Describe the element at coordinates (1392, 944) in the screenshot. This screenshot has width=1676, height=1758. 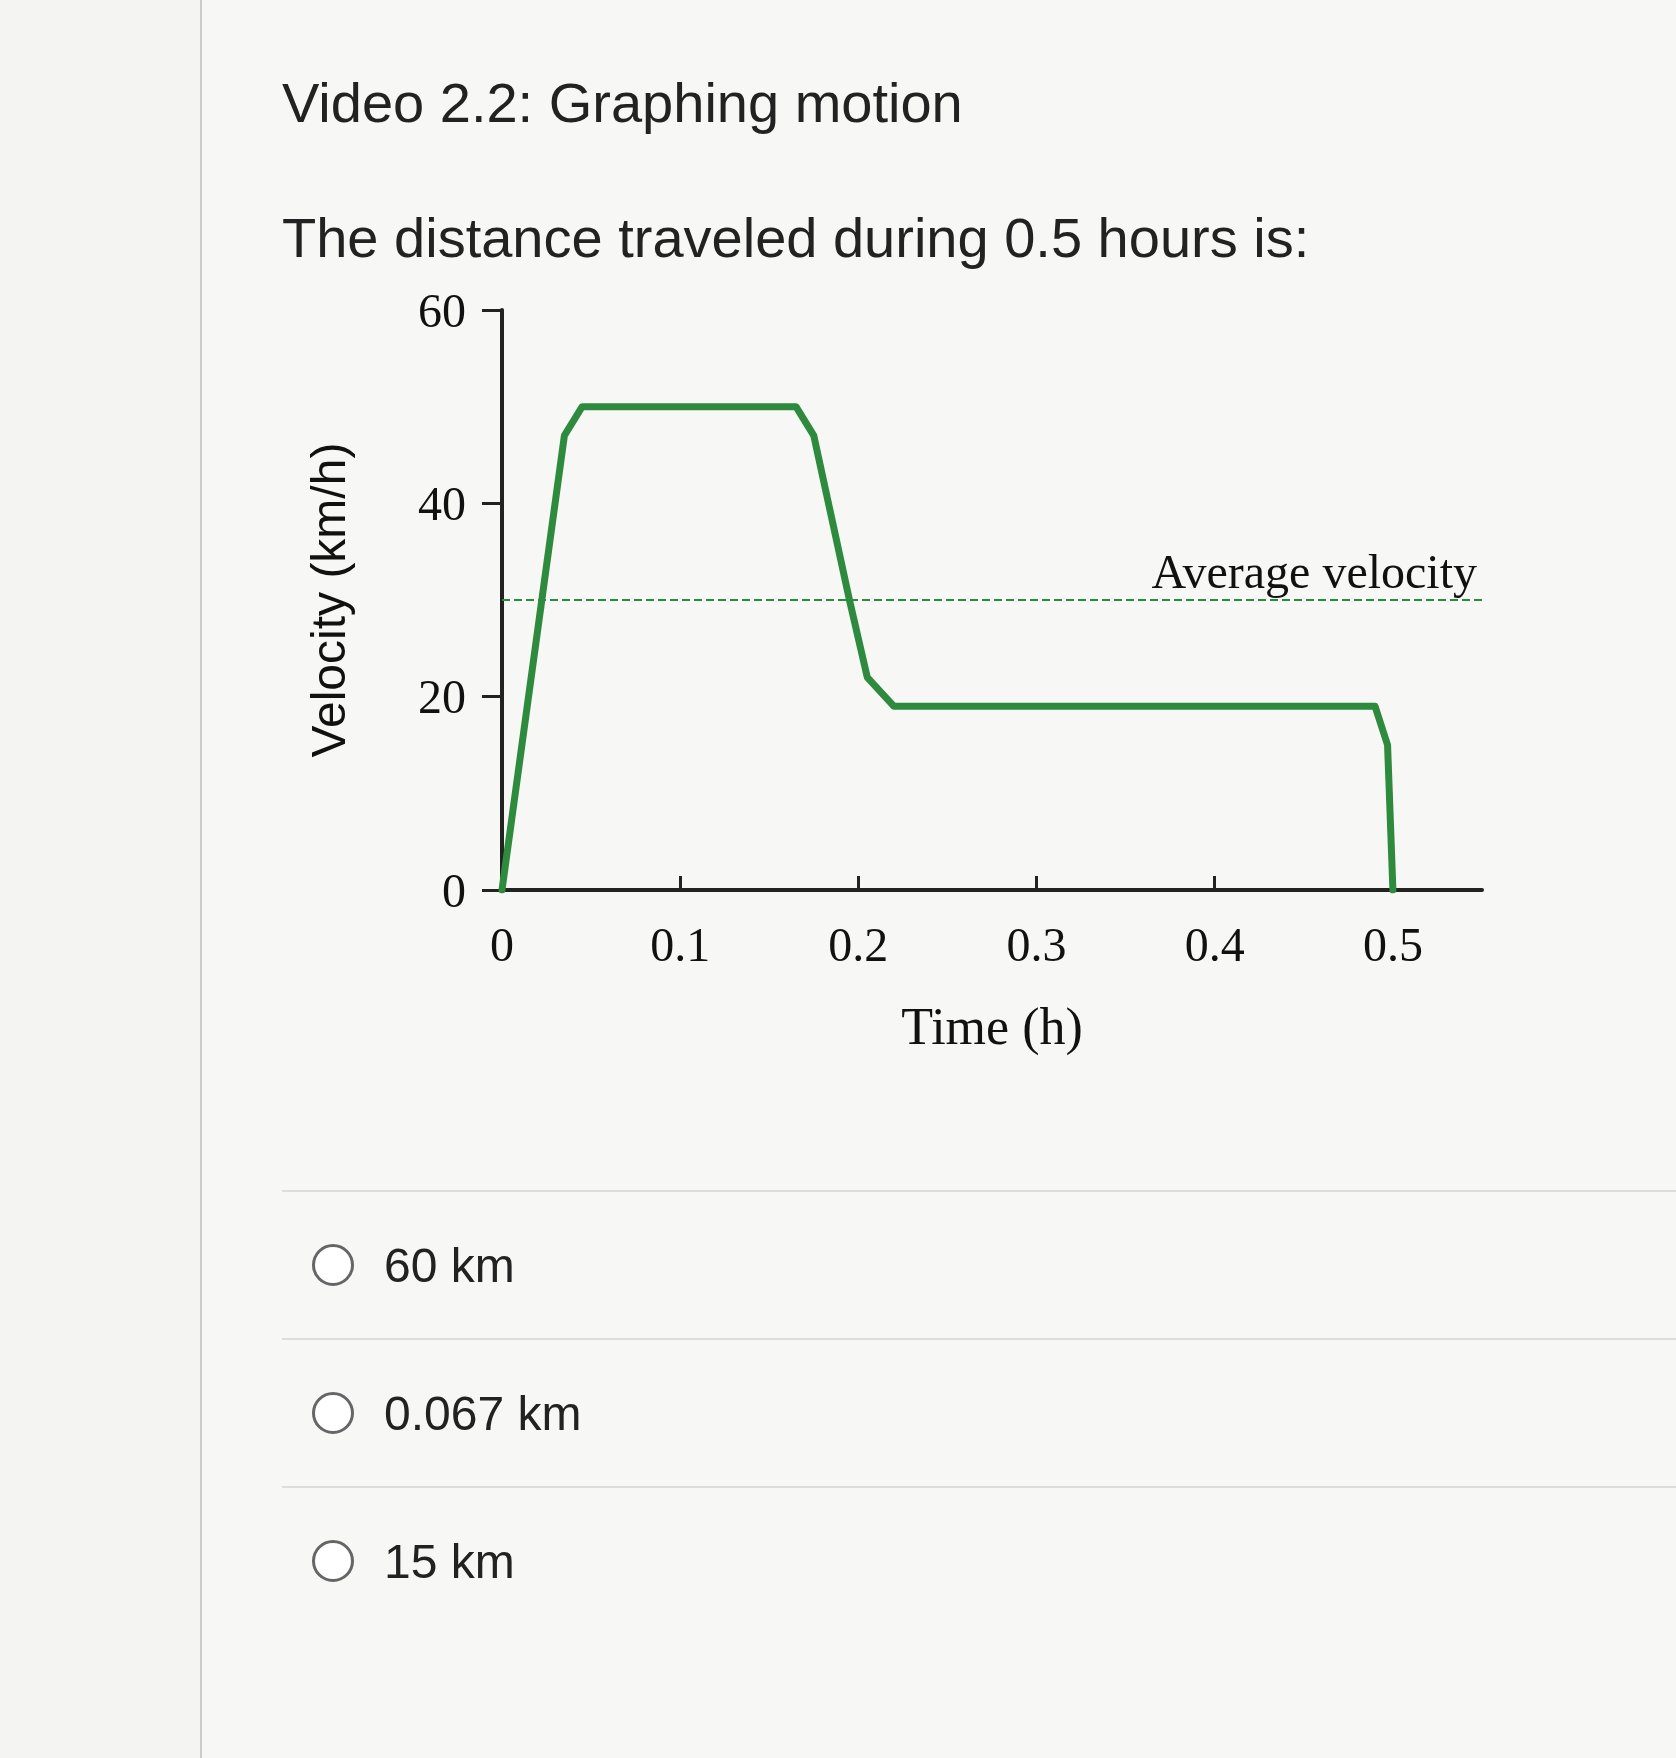
I see `x-tick-label: 0.5` at that location.